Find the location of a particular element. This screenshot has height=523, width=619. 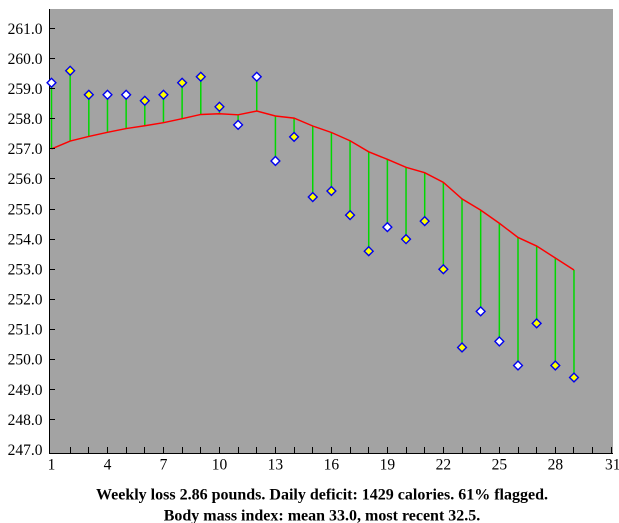

svg-text: 1 is located at coordinates (52, 465).